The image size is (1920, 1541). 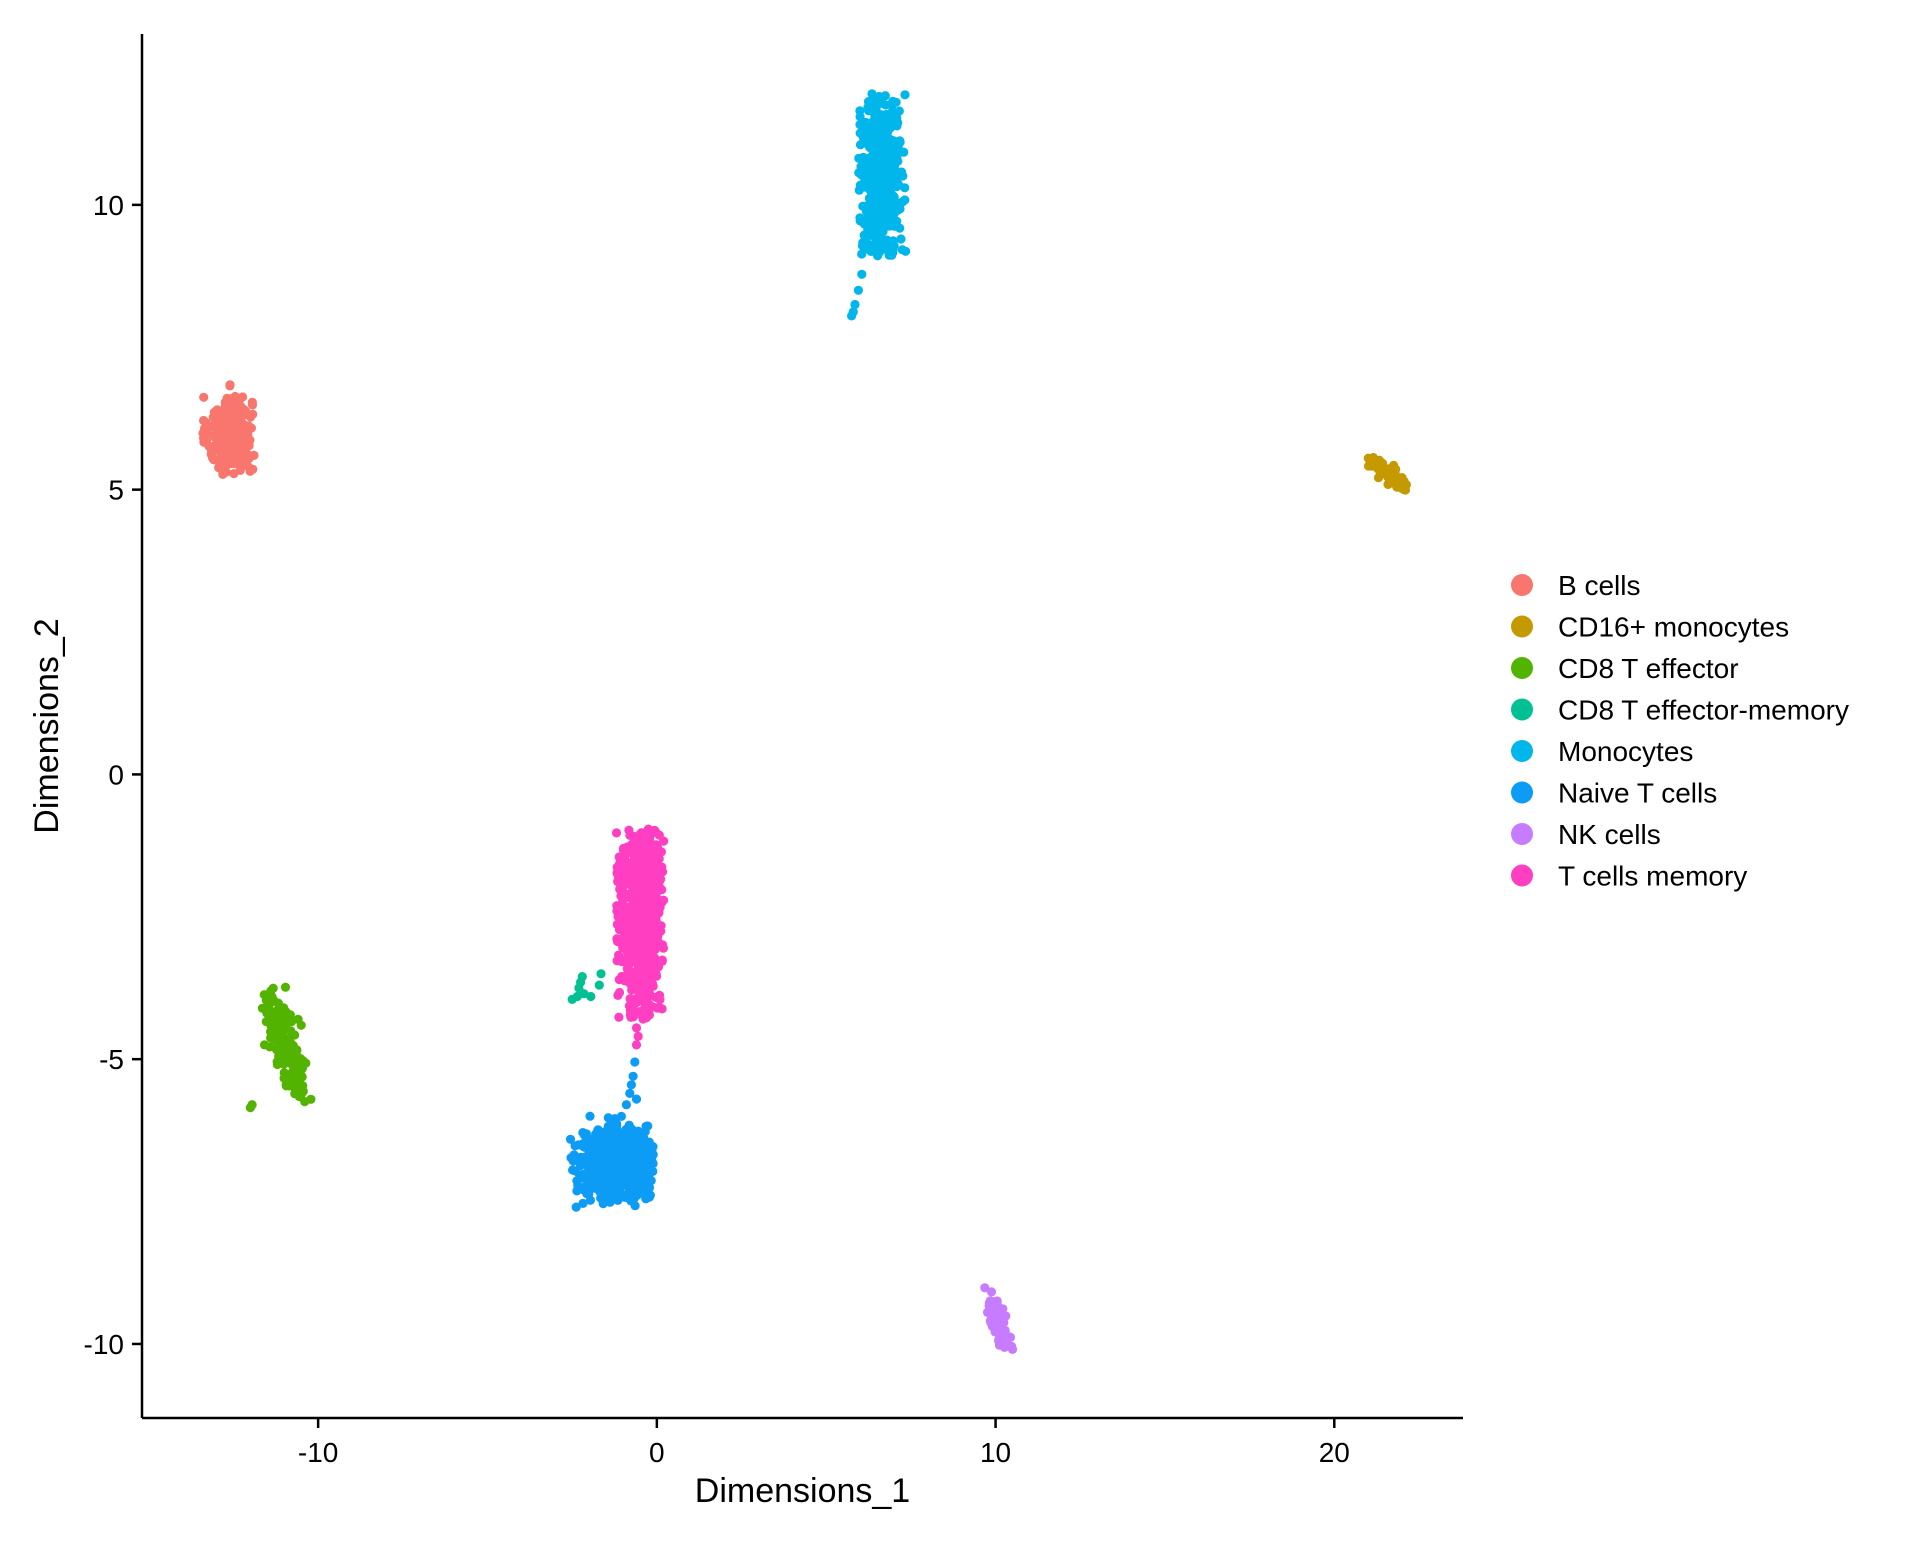 What do you see at coordinates (1637, 793) in the screenshot?
I see `legend-label: Naive T cells` at bounding box center [1637, 793].